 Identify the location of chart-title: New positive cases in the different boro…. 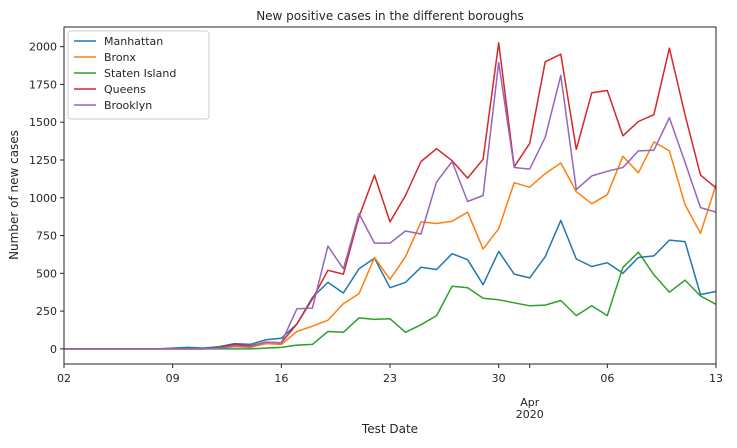
(390, 16).